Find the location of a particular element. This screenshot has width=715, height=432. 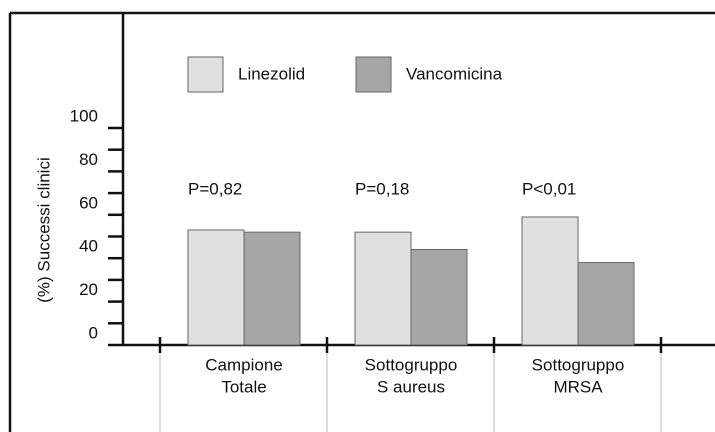

legend-label: Vancomicina is located at coordinates (454, 73).